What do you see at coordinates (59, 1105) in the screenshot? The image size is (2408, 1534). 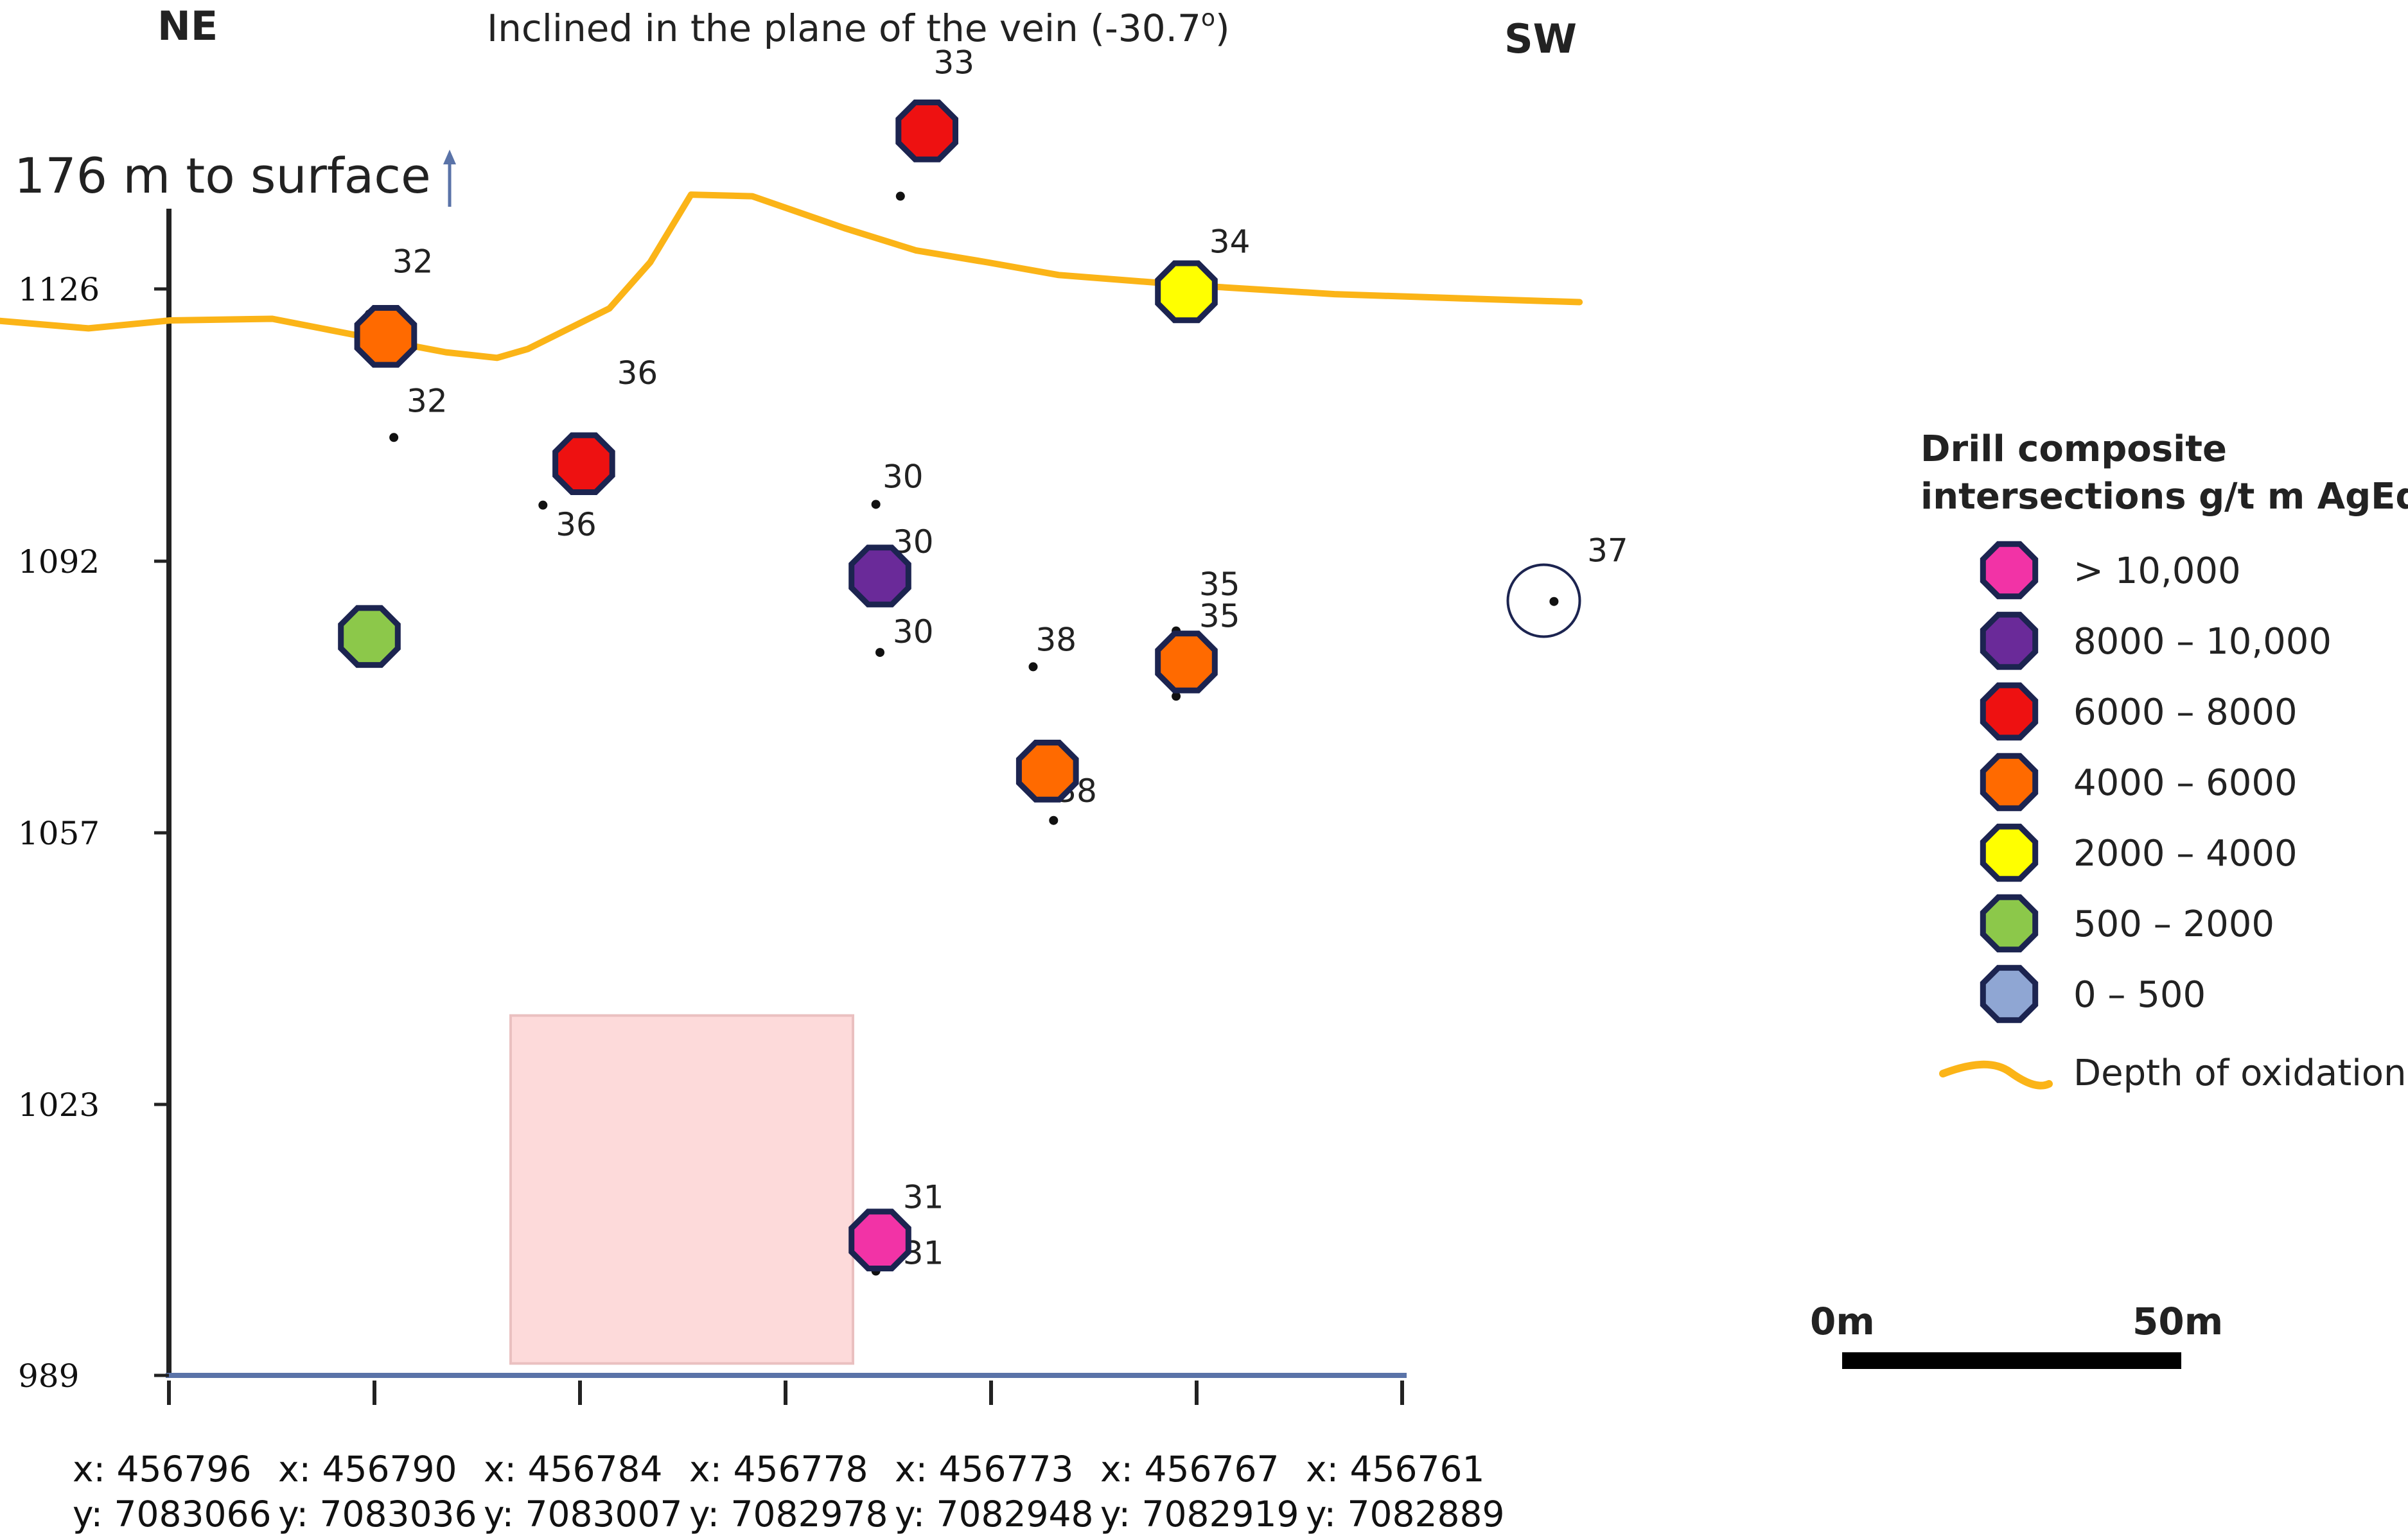 I see `y-tick-label: 1023` at bounding box center [59, 1105].